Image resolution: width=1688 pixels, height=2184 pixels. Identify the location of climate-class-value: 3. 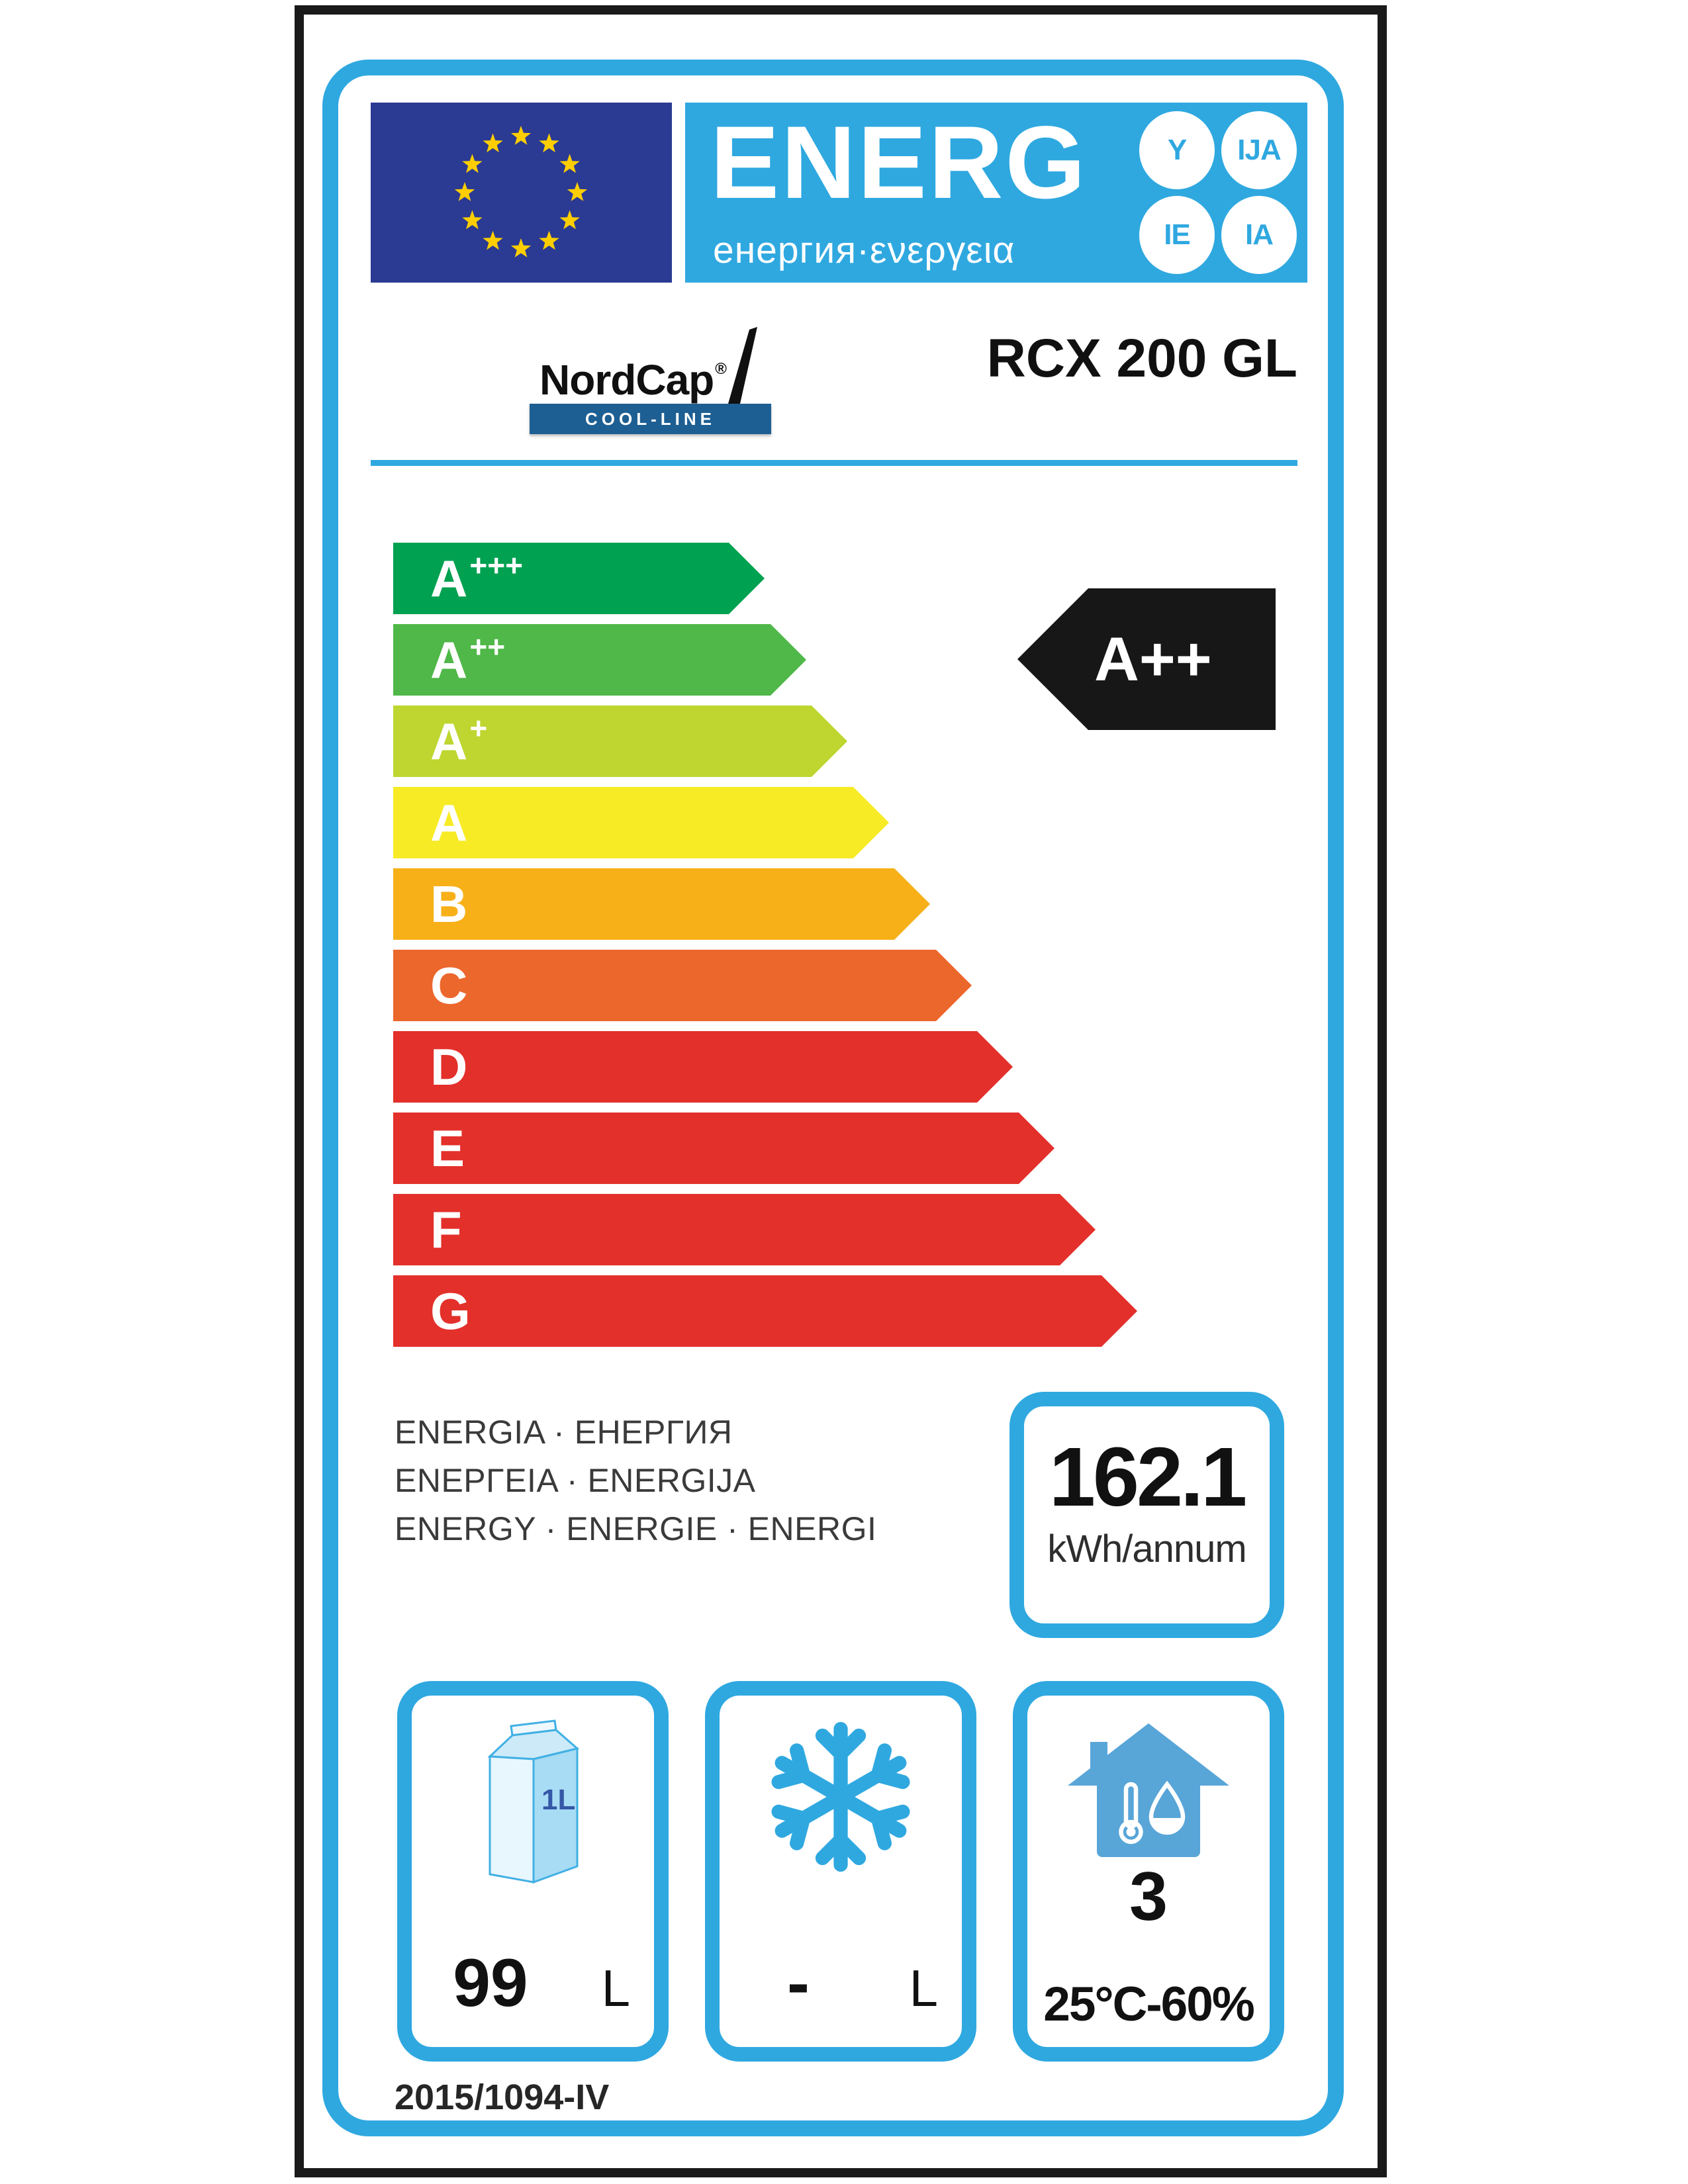
(1148, 1897).